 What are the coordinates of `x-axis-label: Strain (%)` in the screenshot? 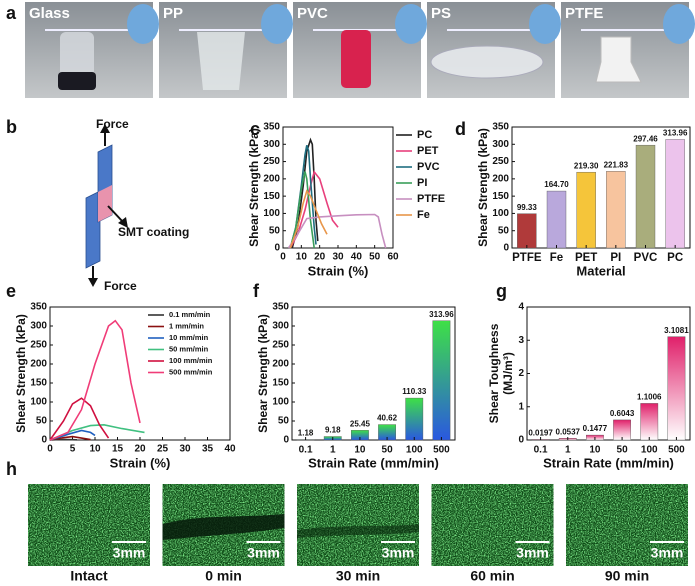 It's located at (140, 462).